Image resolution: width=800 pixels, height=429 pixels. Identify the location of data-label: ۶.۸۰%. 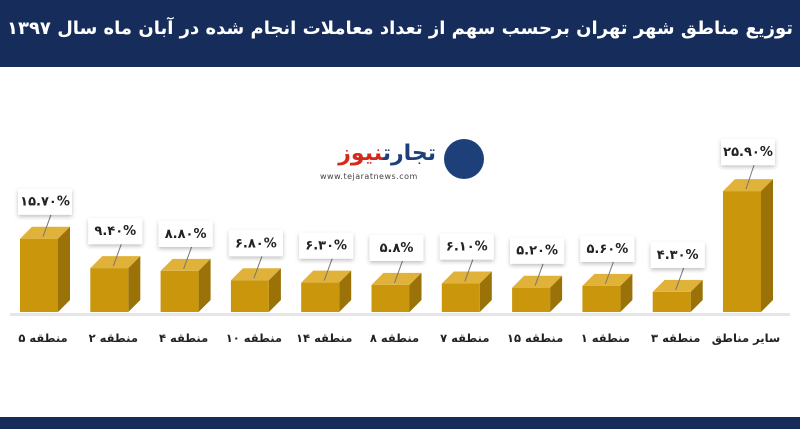
(256, 243).